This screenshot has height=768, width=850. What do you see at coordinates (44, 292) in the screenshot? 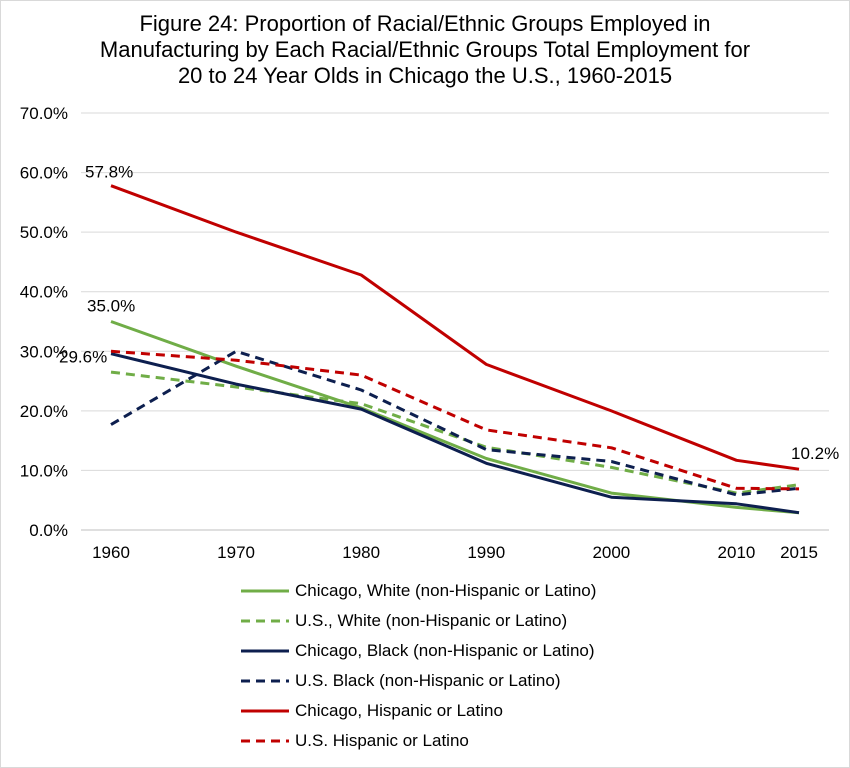
I see `y-tick-label: 40.0%` at bounding box center [44, 292].